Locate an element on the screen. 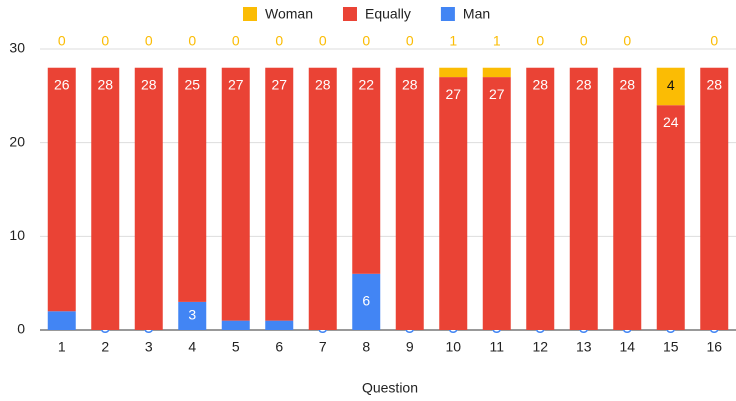 This screenshot has height=401, width=736. data-label: 22 is located at coordinates (366, 84).